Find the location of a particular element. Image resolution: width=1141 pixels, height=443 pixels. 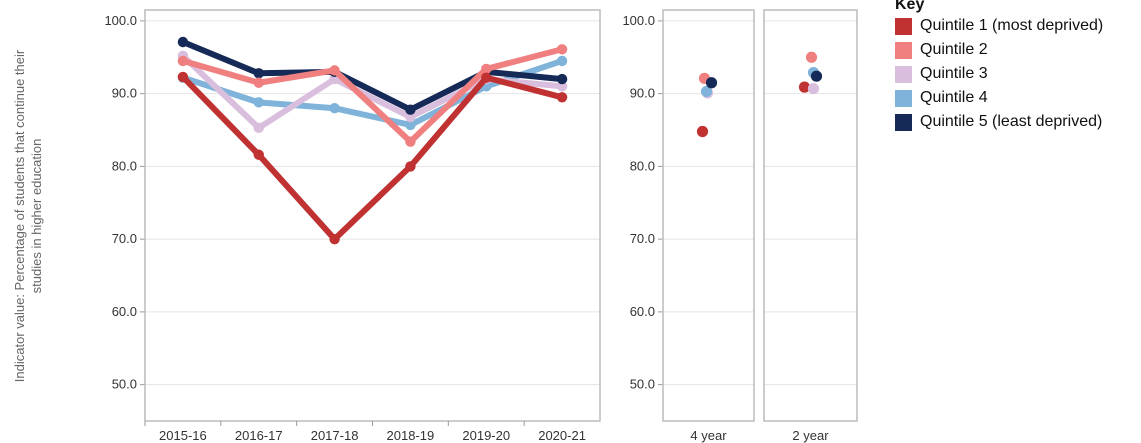

legend-label: Quintile 2 is located at coordinates (954, 49).